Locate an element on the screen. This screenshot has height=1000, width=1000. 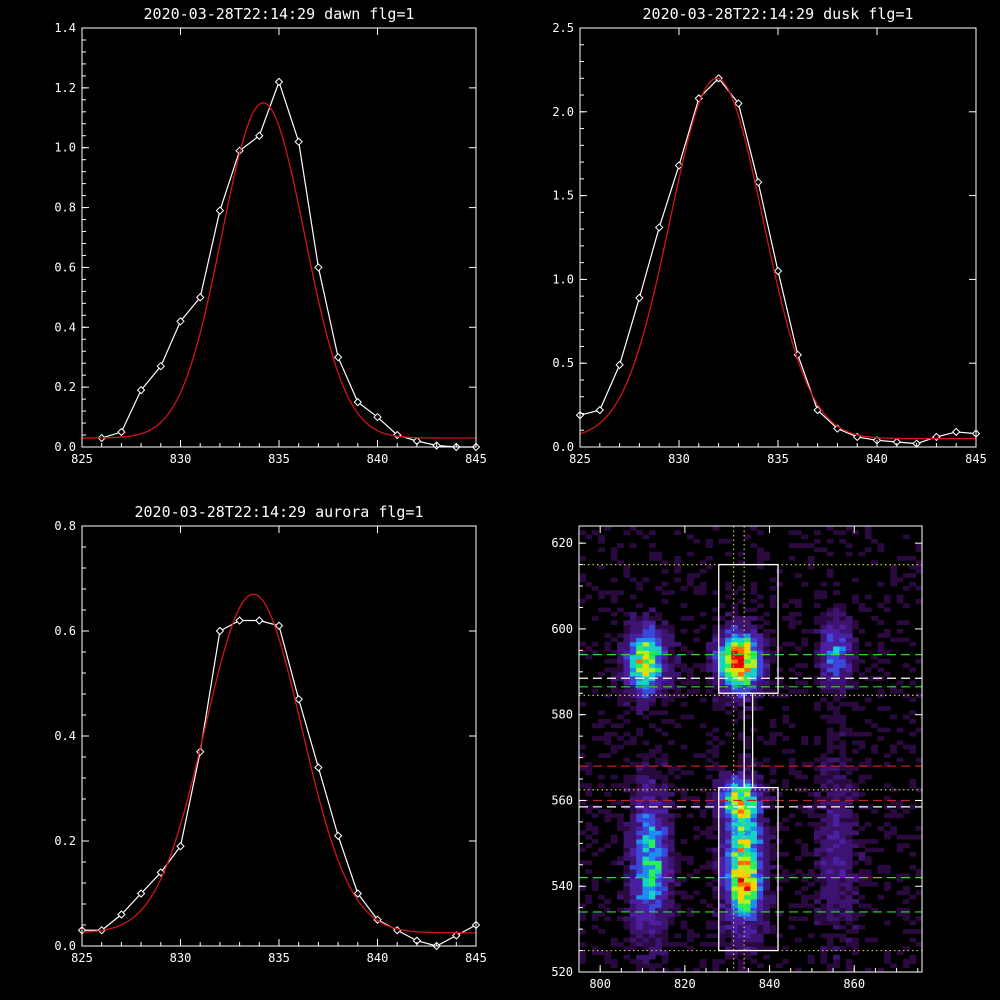
x-tick-label: 825 is located at coordinates (580, 459).